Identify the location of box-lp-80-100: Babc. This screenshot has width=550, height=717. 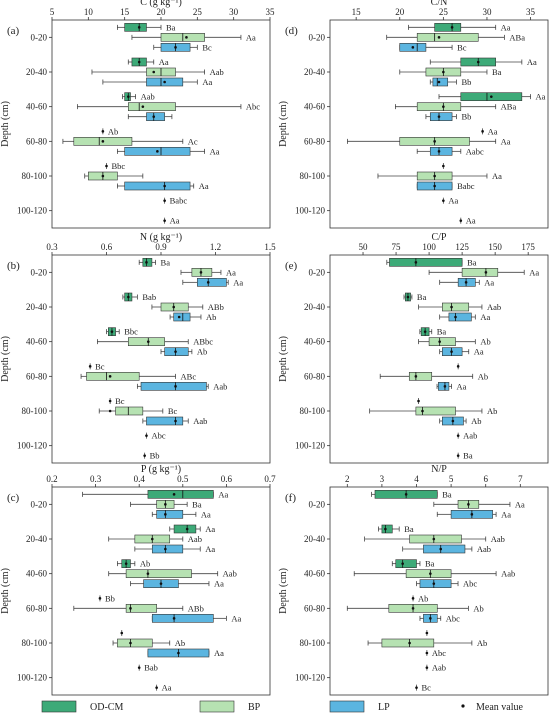
(445, 186).